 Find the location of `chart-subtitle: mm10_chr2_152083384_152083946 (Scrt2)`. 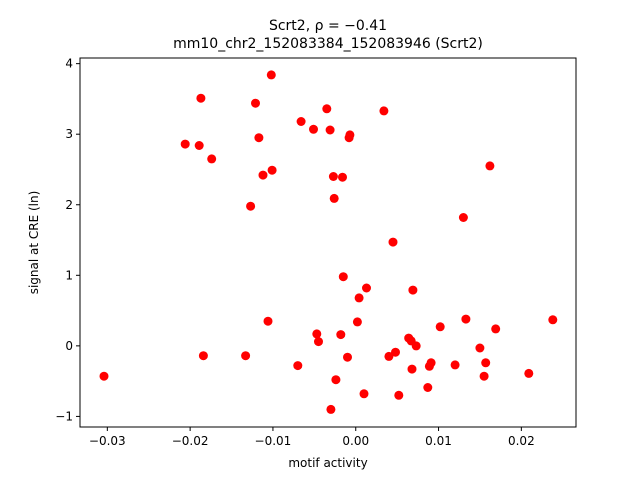

chart-subtitle: mm10_chr2_152083384_152083946 (Scrt2) is located at coordinates (328, 44).